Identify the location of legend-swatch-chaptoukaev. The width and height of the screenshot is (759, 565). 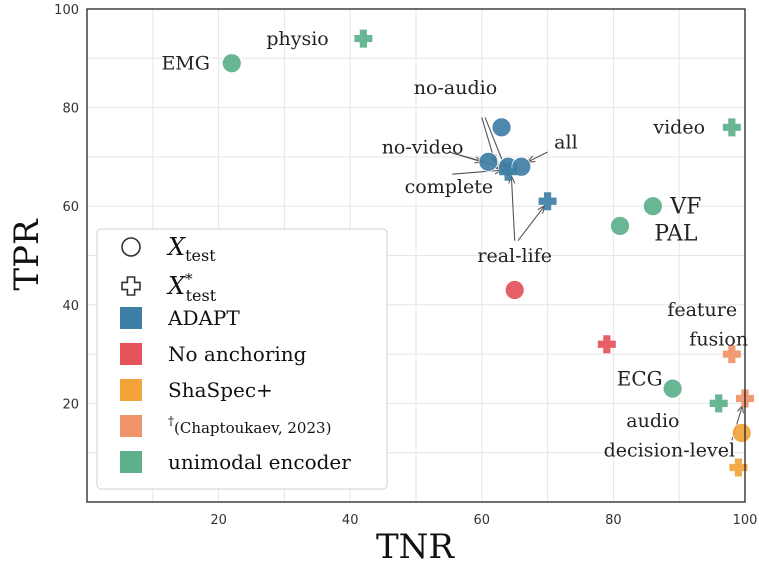
(131, 426).